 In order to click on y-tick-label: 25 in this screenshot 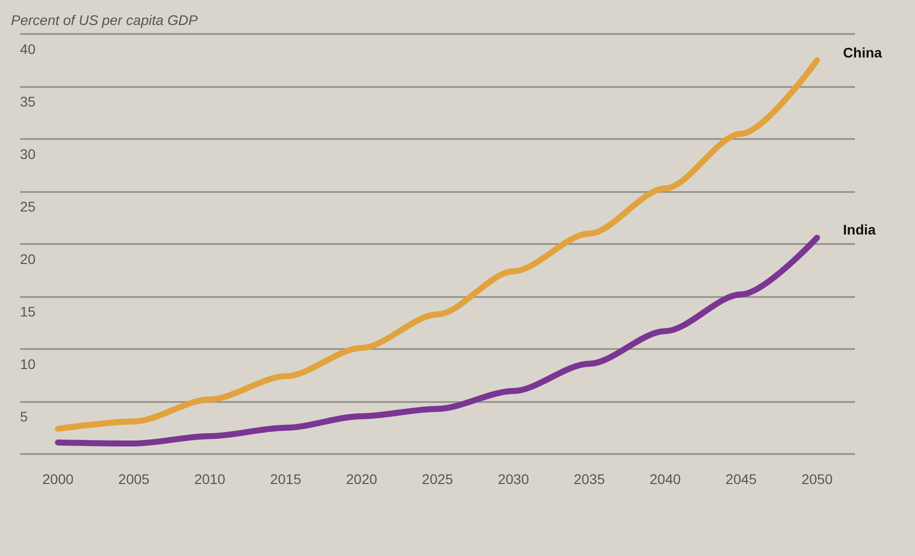, I will do `click(28, 206)`.